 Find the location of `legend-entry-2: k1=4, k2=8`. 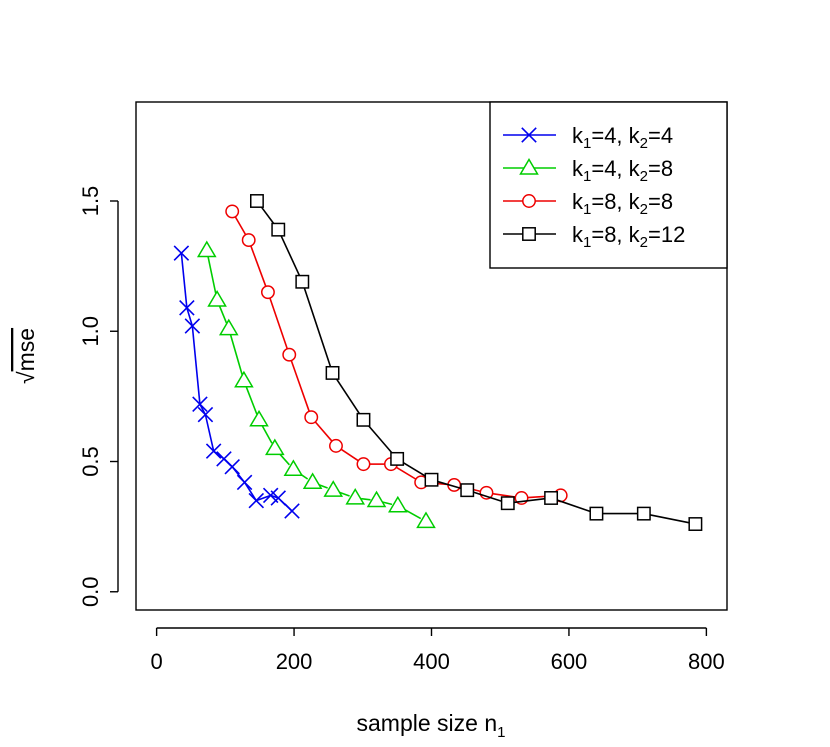

legend-entry-2: k1=4, k2=8 is located at coordinates (588, 170).